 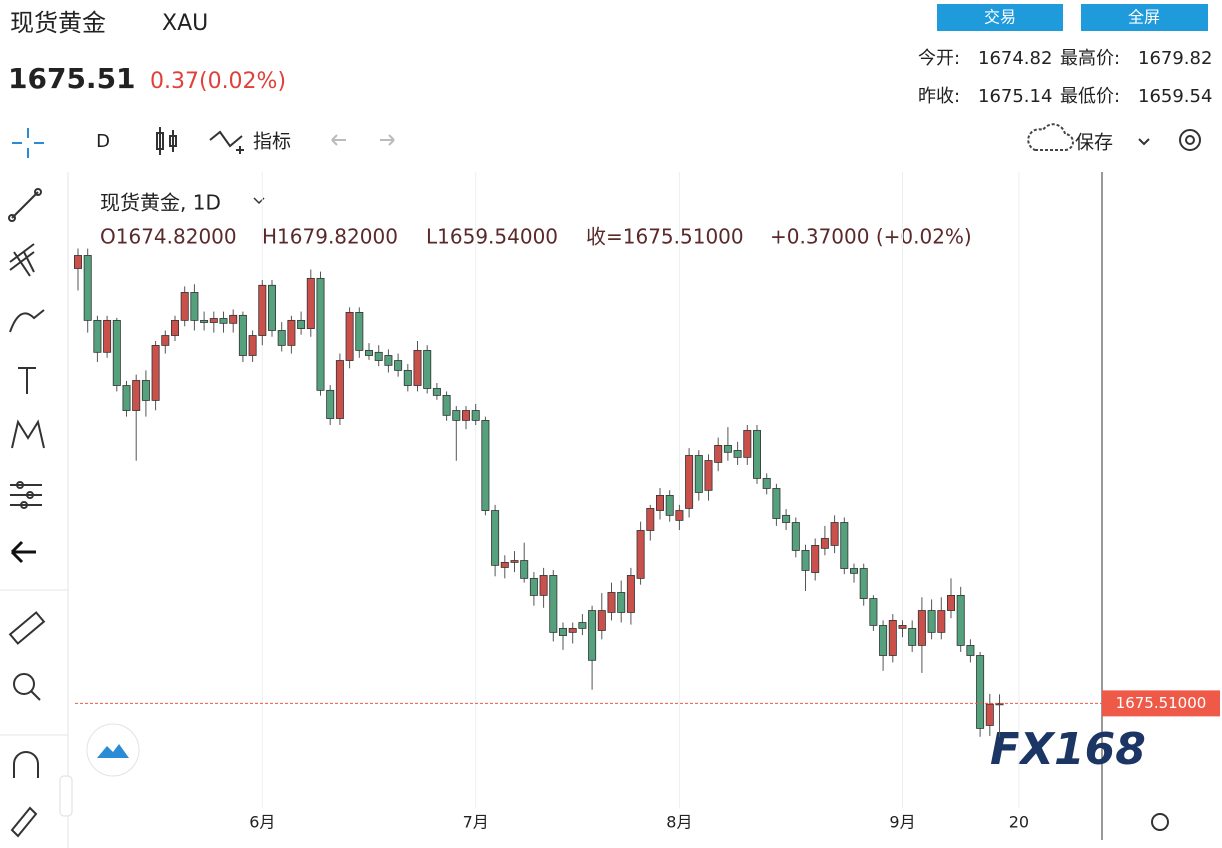 What do you see at coordinates (185, 23) in the screenshot?
I see `instrument-symbol: XAU` at bounding box center [185, 23].